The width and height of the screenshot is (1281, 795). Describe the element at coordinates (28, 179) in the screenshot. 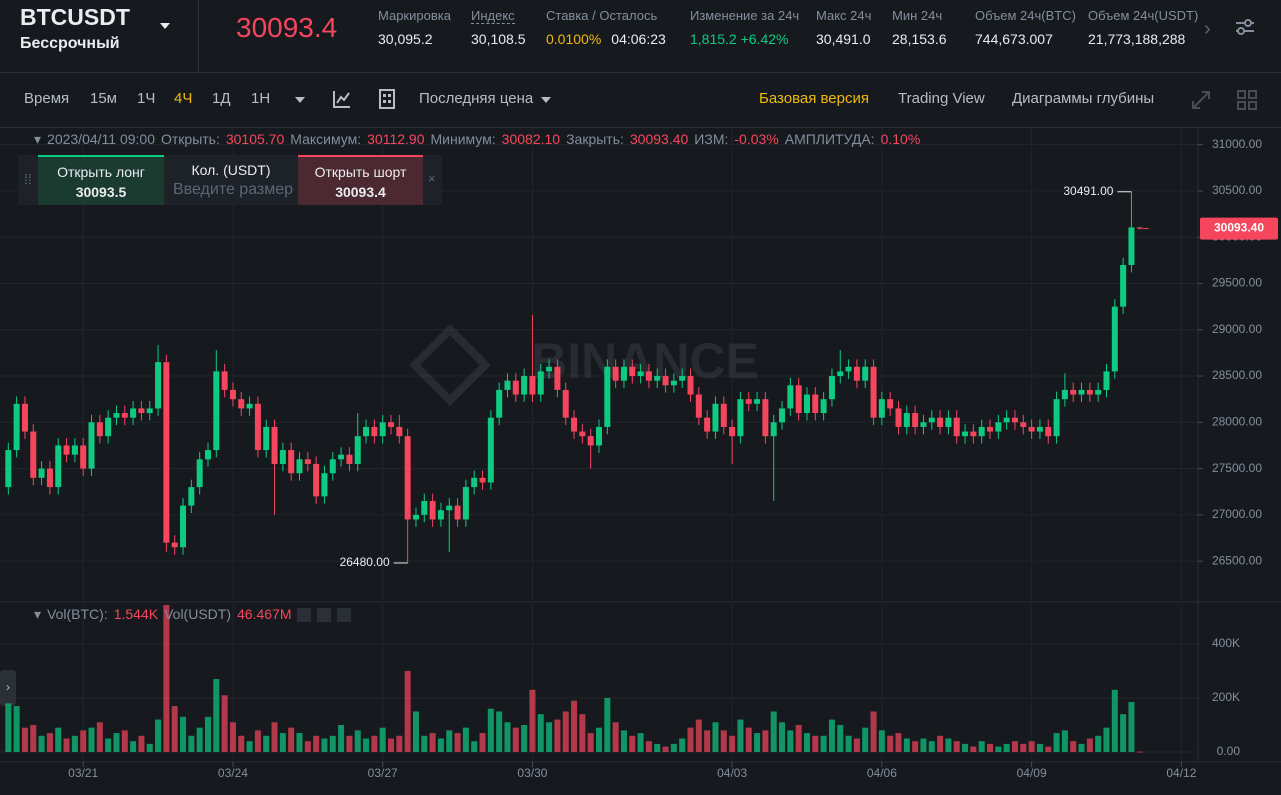

I see `drag-handle: ⁞⁞` at that location.